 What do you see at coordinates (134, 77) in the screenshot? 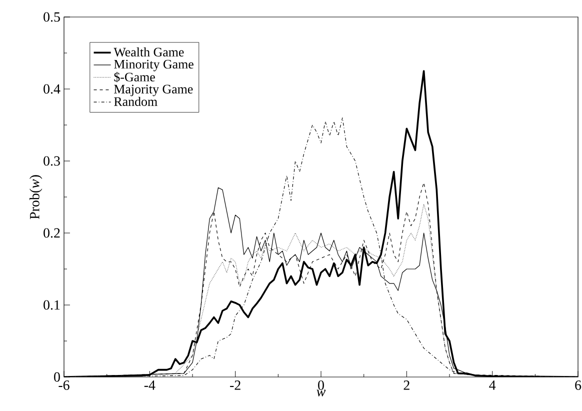
I see `legend-label: $-Game` at bounding box center [134, 77].